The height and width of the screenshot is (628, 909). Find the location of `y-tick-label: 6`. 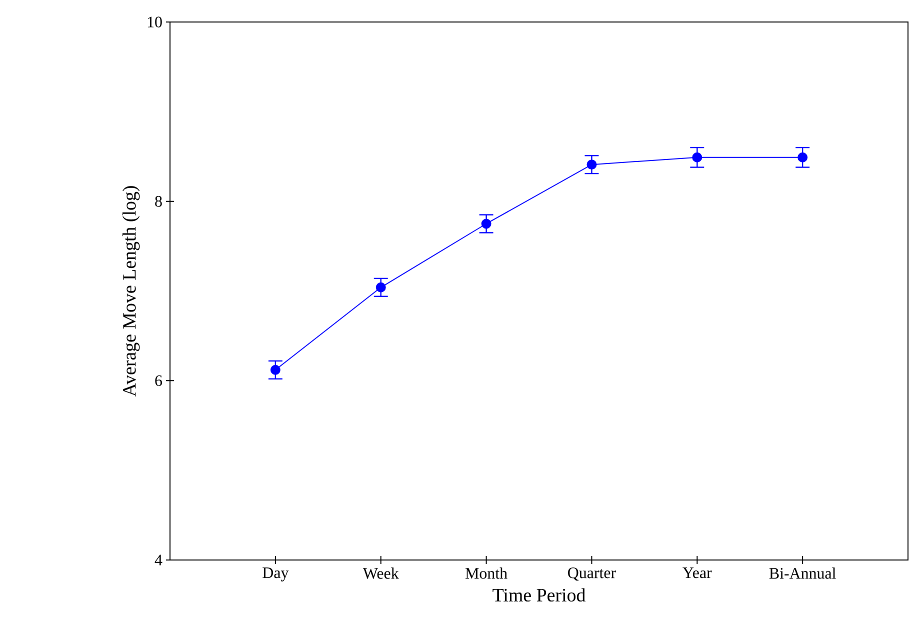

y-tick-label: 6 is located at coordinates (158, 380).